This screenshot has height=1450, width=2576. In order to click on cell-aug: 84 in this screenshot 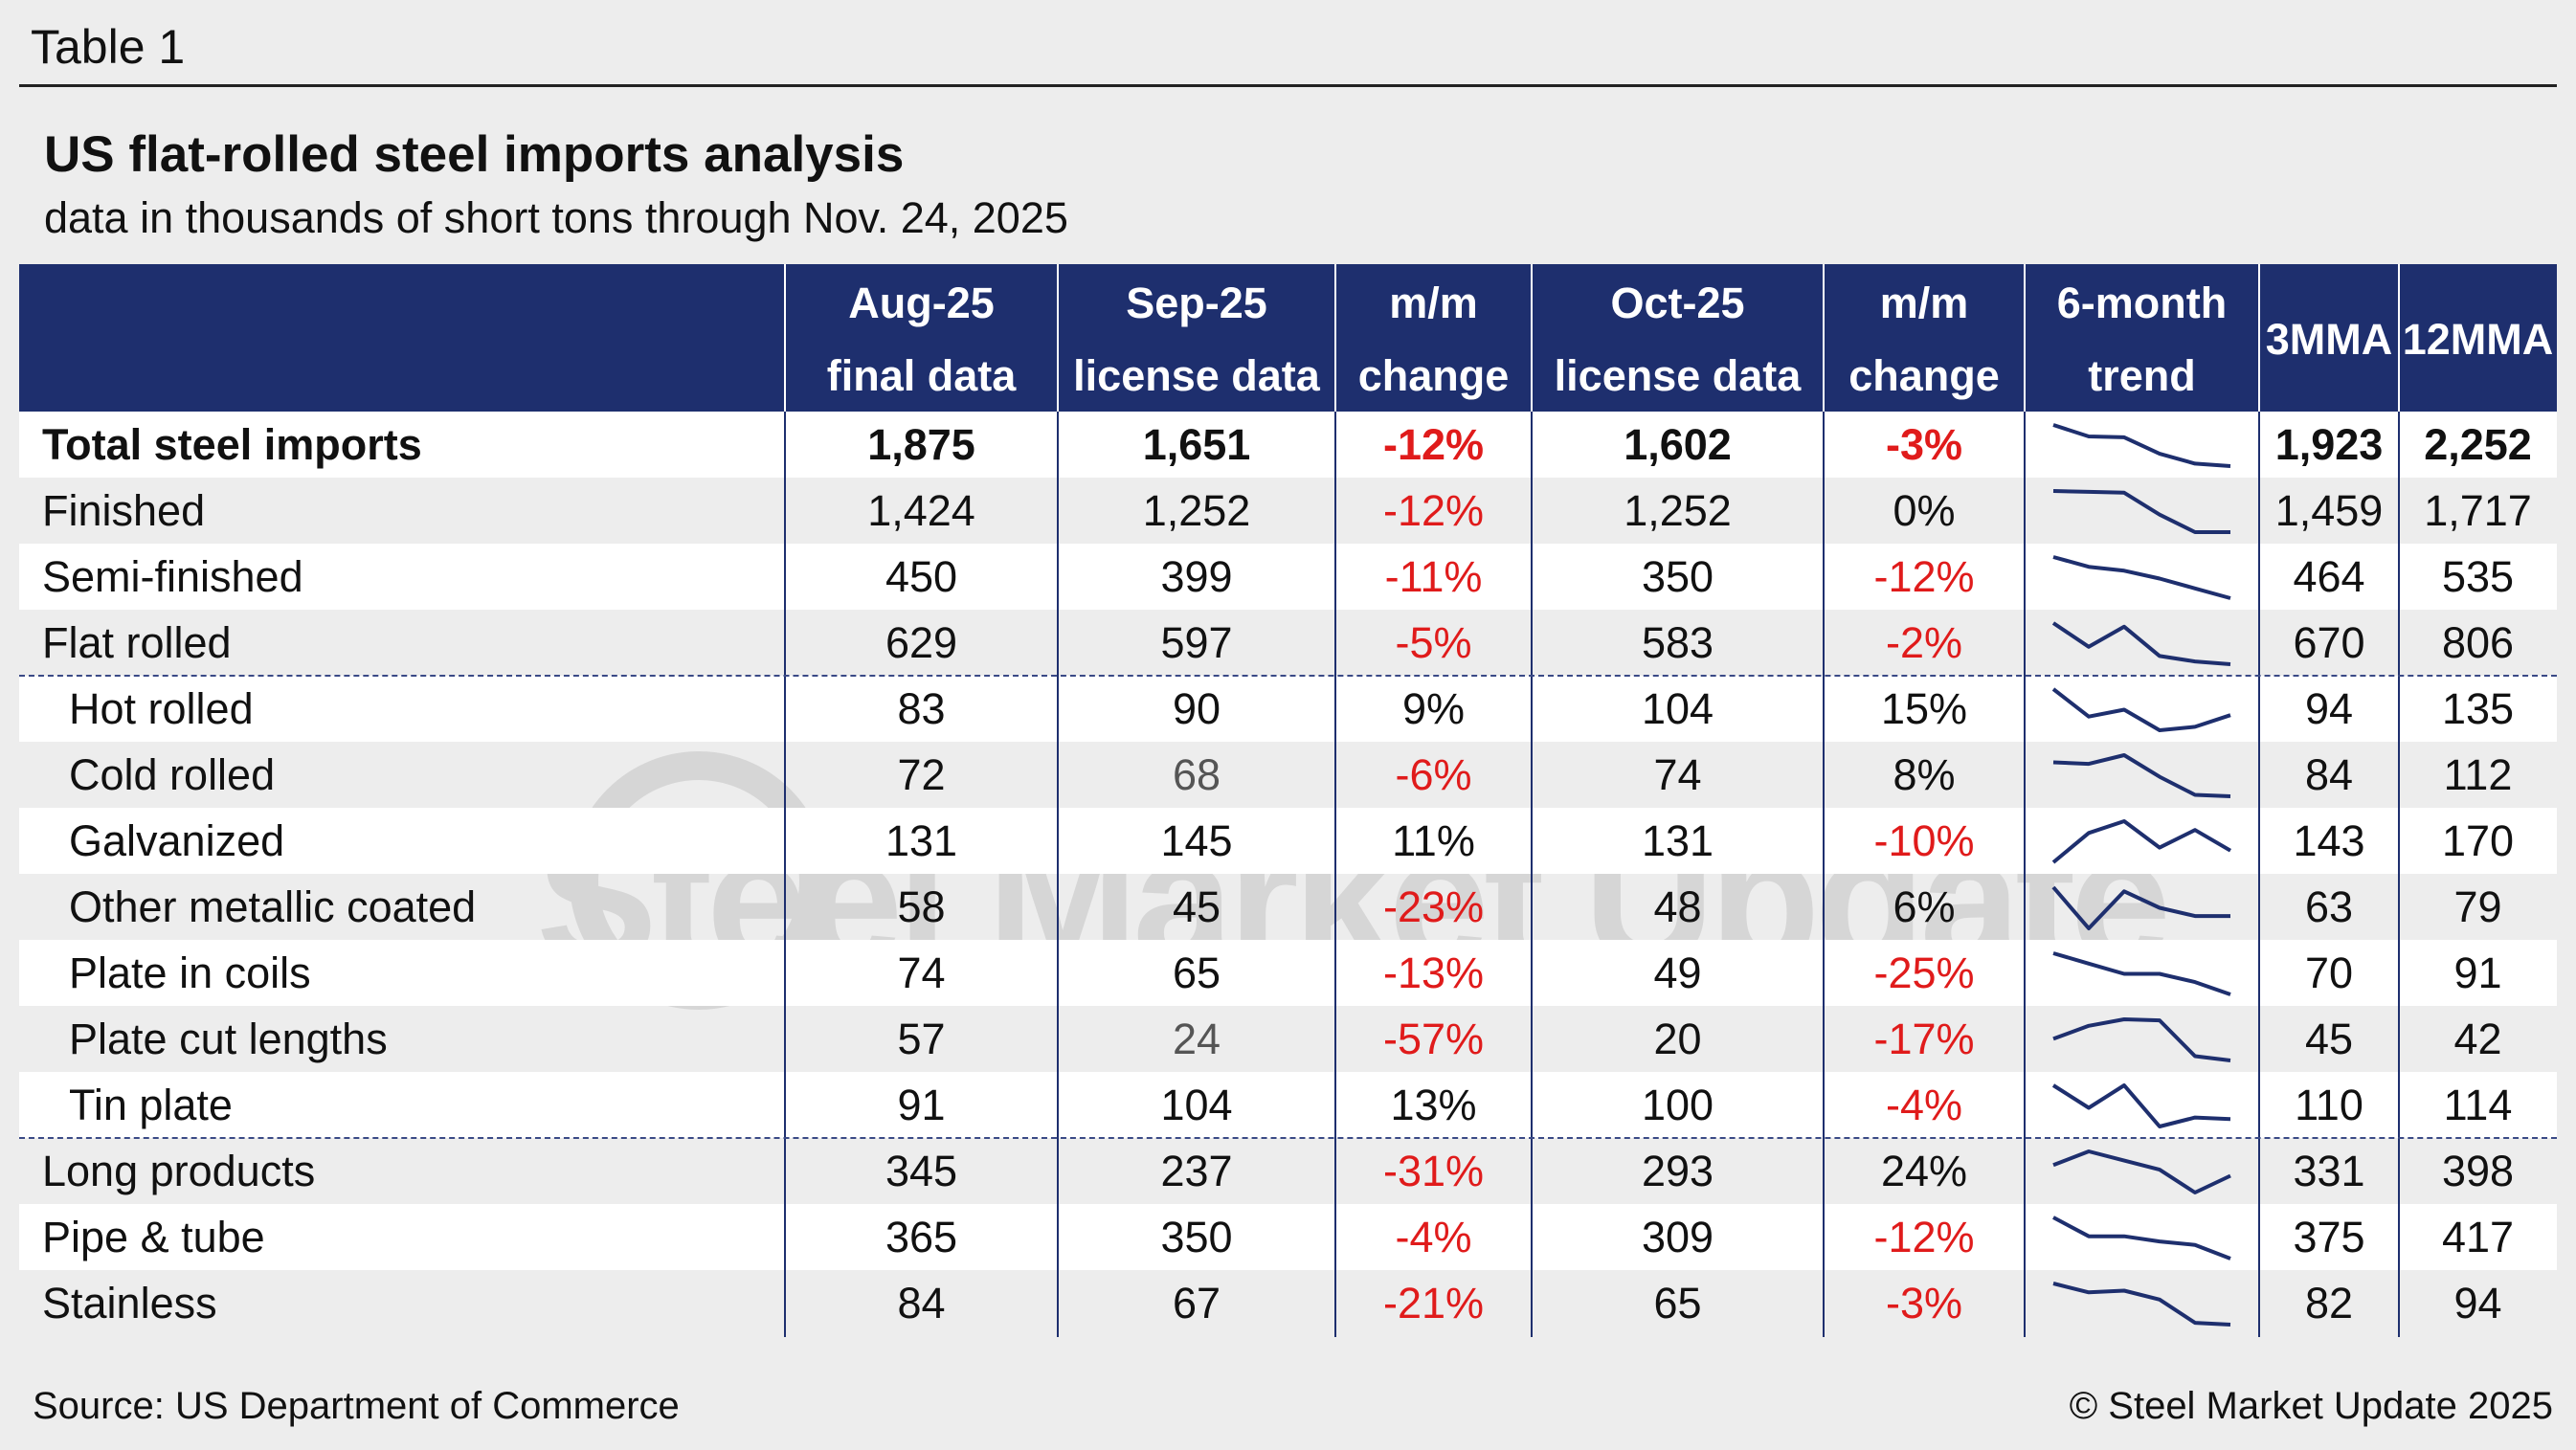, I will do `click(922, 1303)`.